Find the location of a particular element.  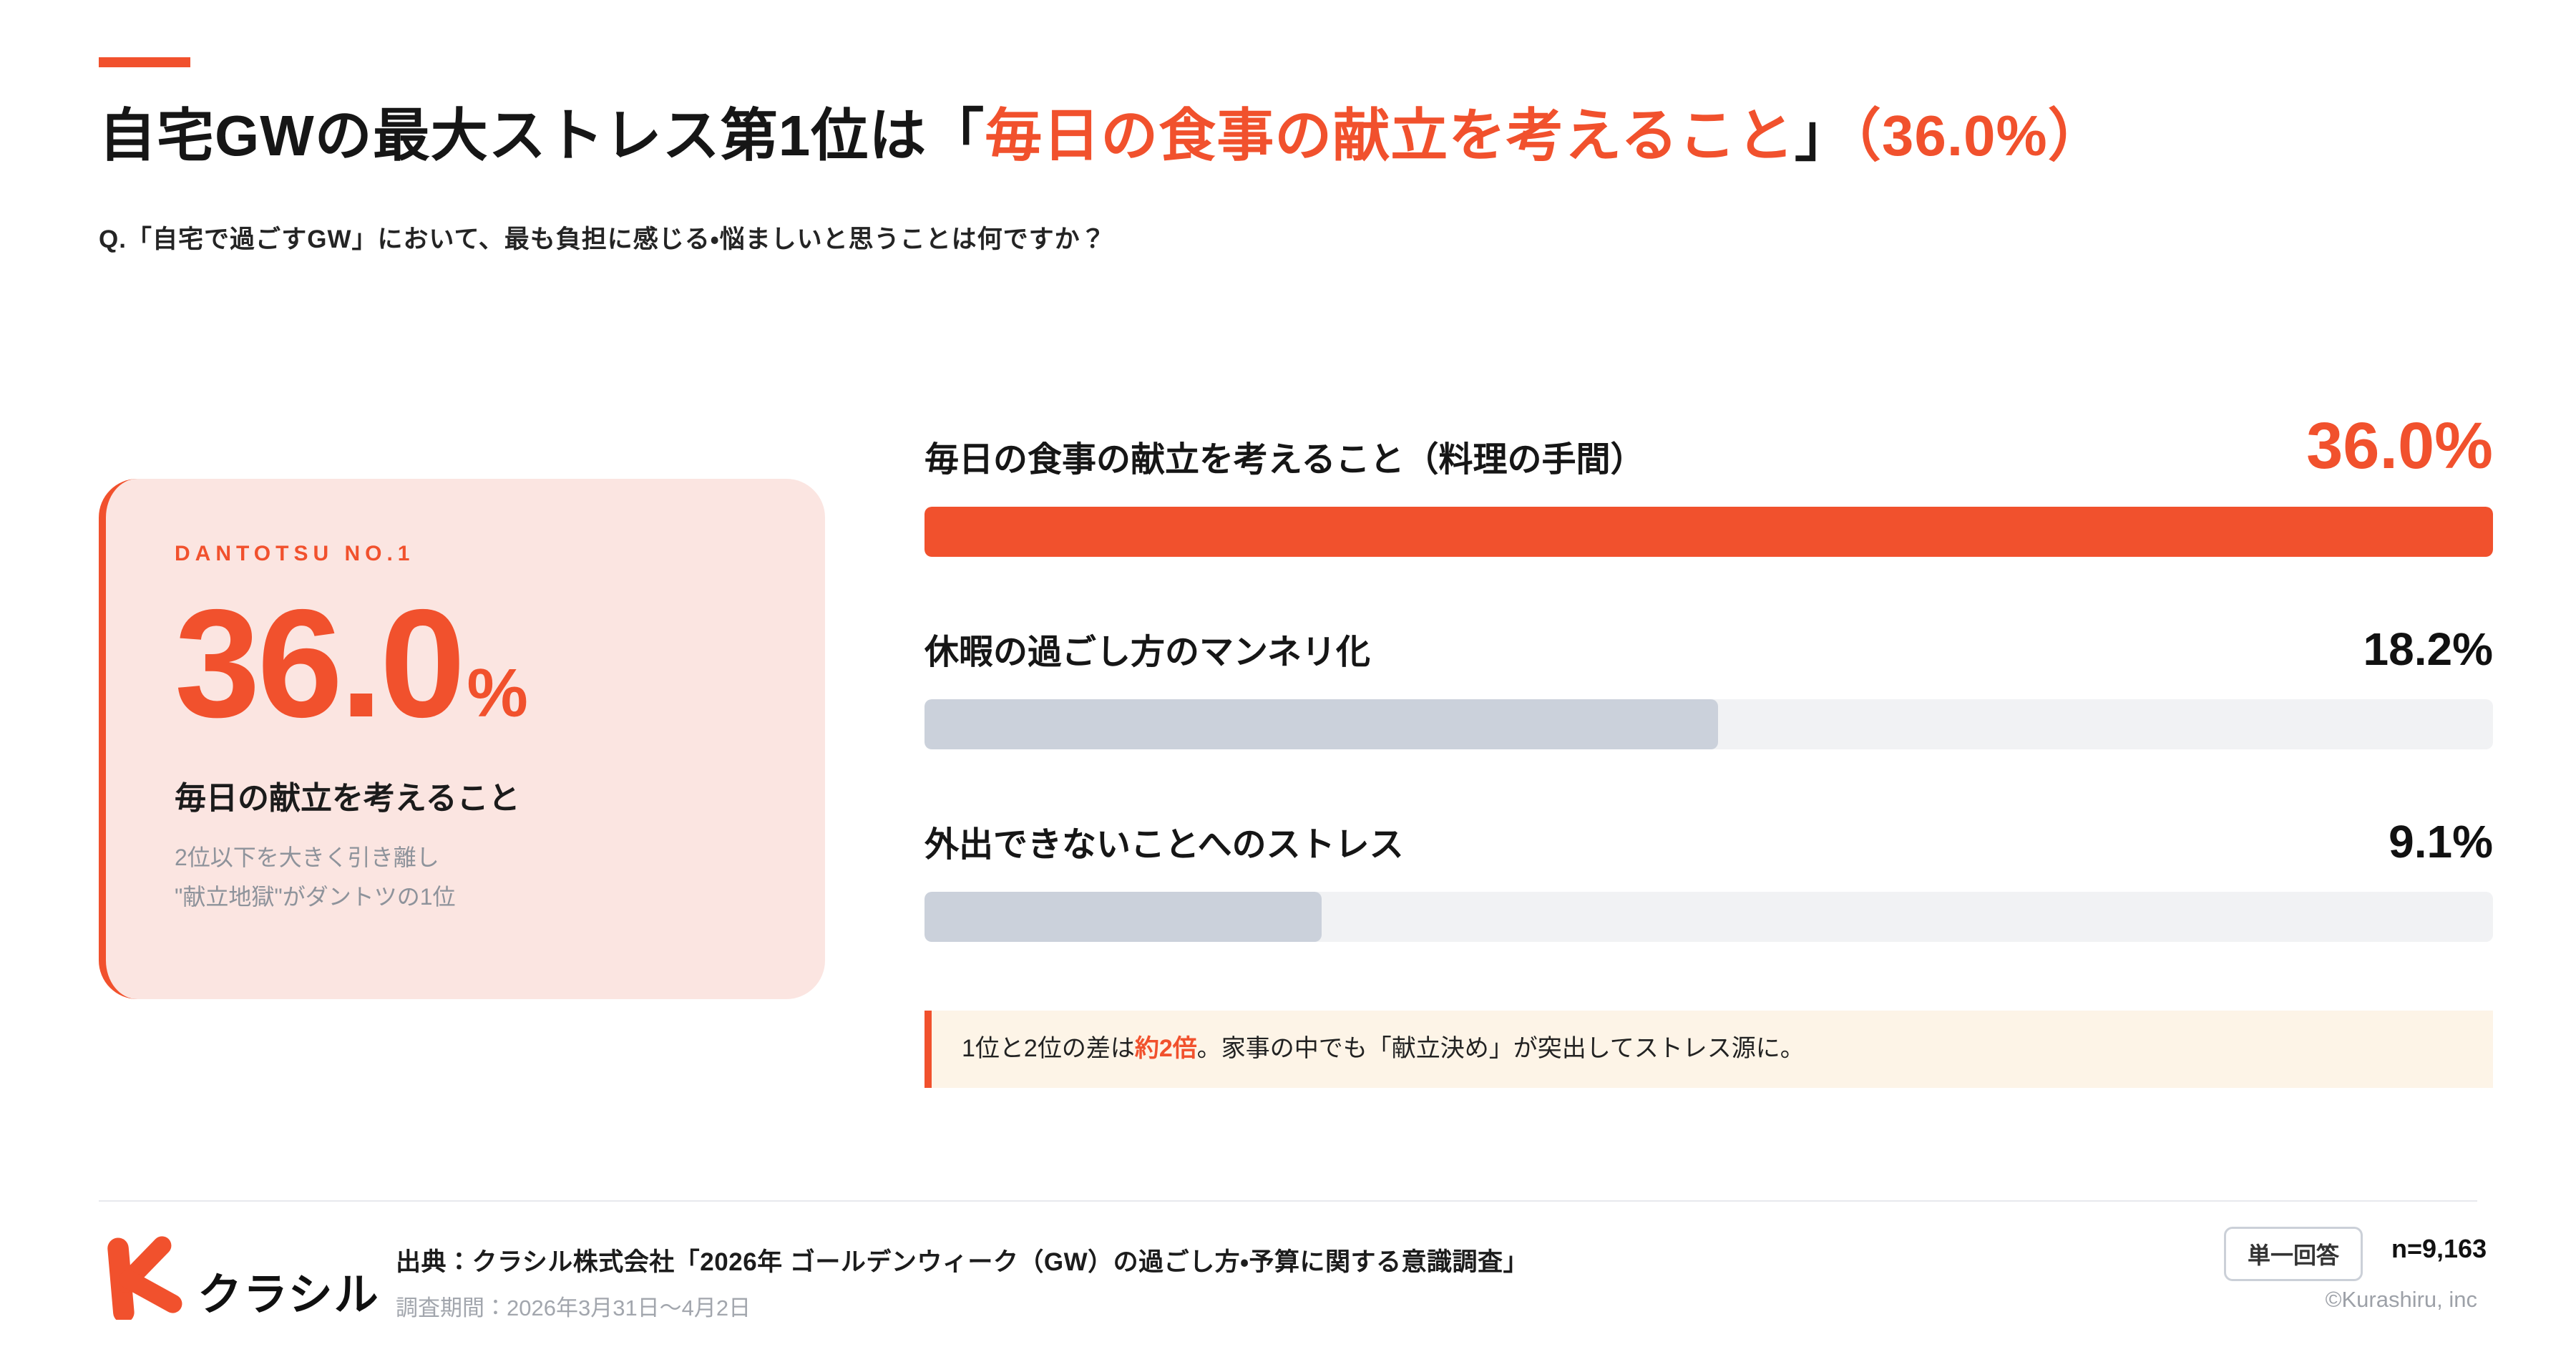

chart-row-head: 外出できないことへのストレス 9.1% is located at coordinates (1708, 841).